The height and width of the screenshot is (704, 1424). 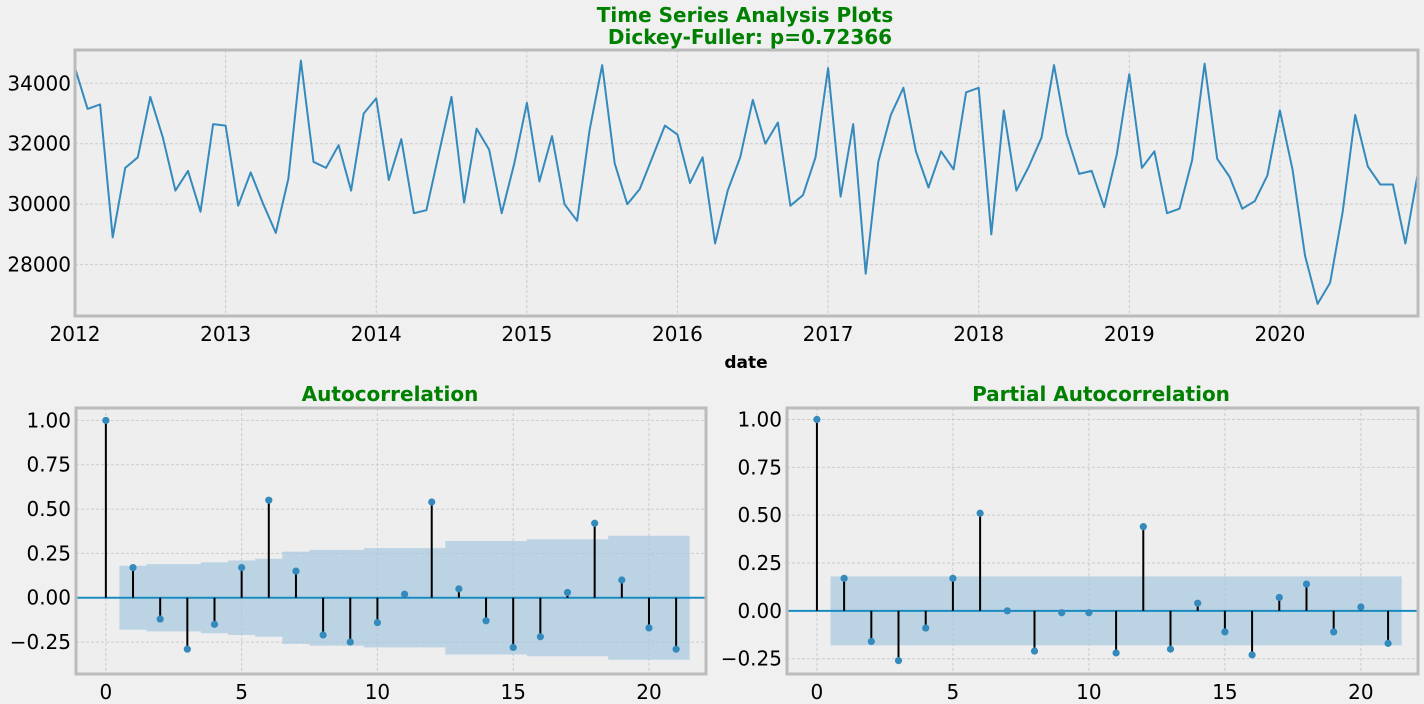 What do you see at coordinates (648, 692) in the screenshot?
I see `x-tick-label: 20` at bounding box center [648, 692].